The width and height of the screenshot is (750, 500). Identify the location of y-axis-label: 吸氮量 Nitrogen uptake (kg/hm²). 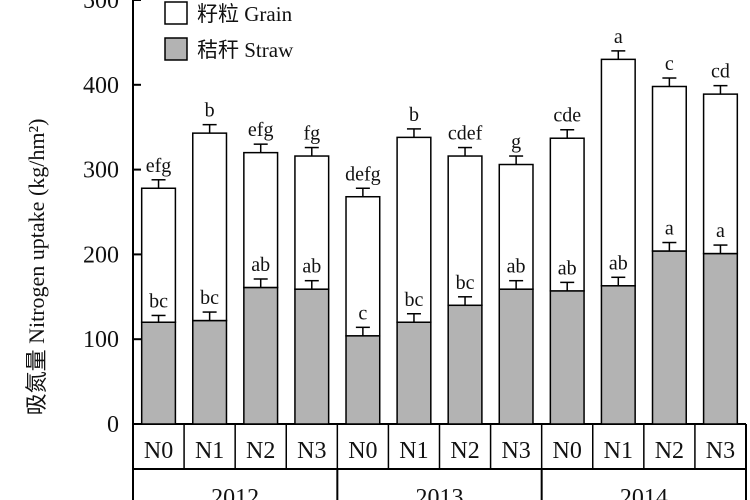
(36, 267).